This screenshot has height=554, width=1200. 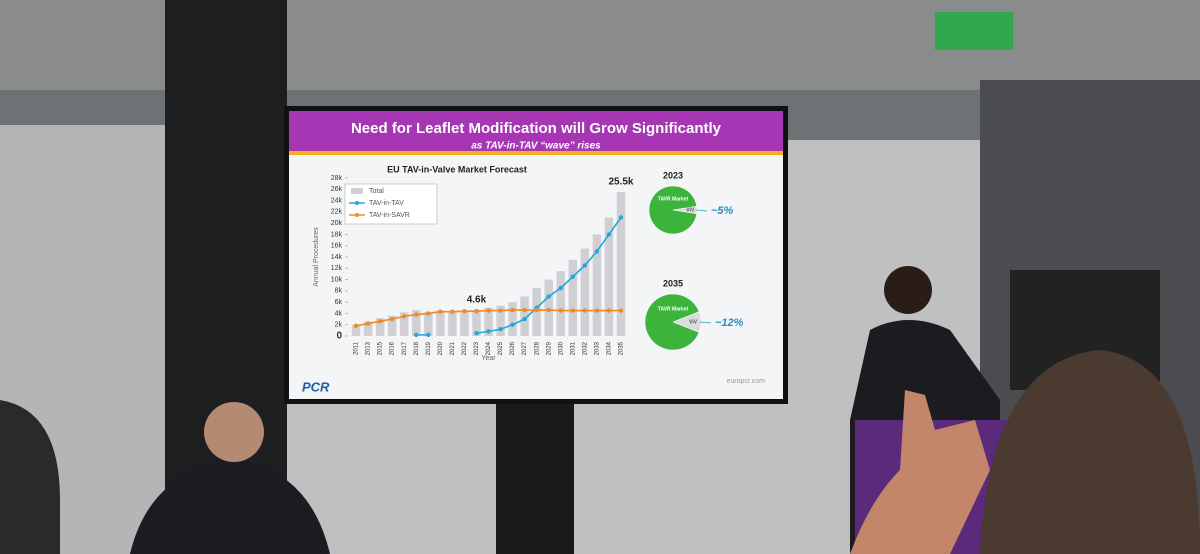 I want to click on y-tick-label: 24k, so click(x=337, y=200).